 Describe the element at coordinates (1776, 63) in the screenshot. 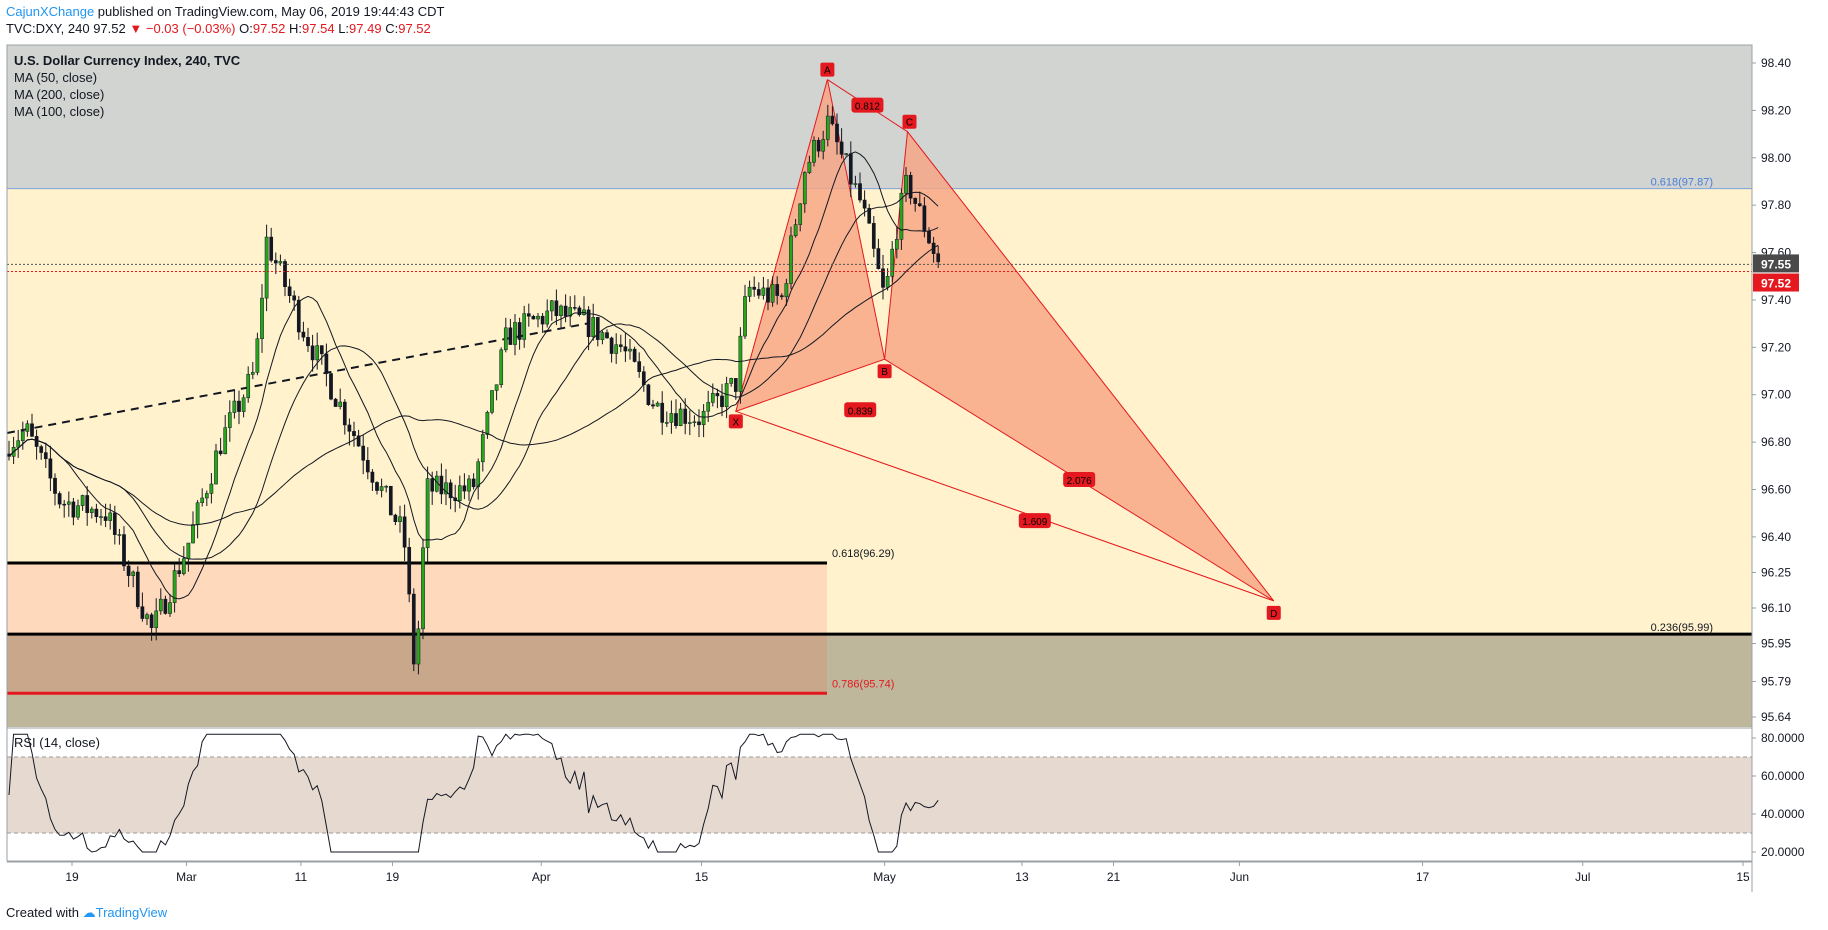

I see `price-tick-label: 98.40` at that location.